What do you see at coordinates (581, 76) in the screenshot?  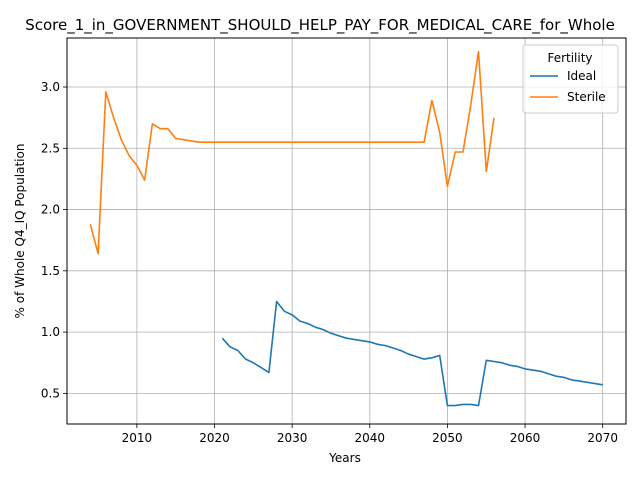 I see `legend-label-ideal: Ideal` at bounding box center [581, 76].